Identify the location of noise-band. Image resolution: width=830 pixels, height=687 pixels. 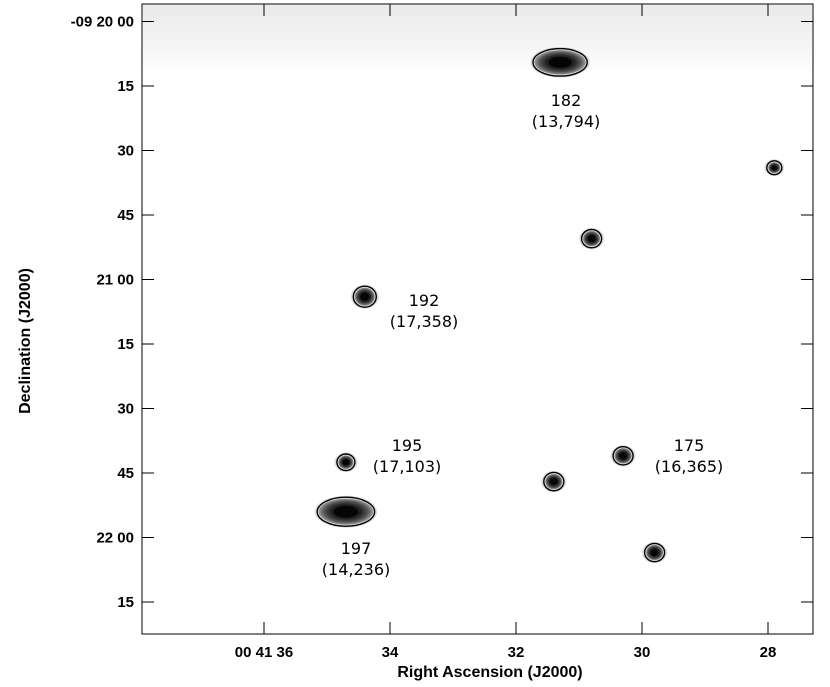
(477, 40).